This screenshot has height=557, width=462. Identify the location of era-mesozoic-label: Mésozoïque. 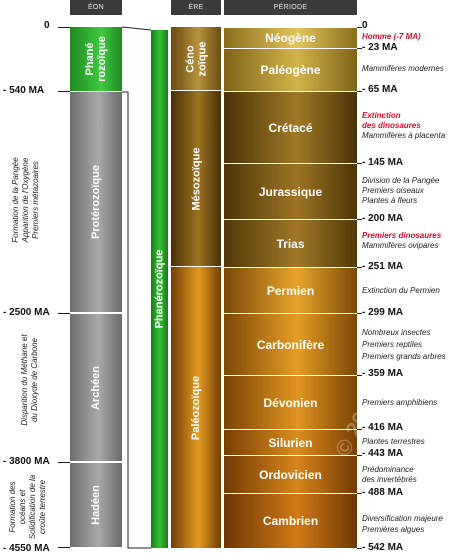
(196, 178).